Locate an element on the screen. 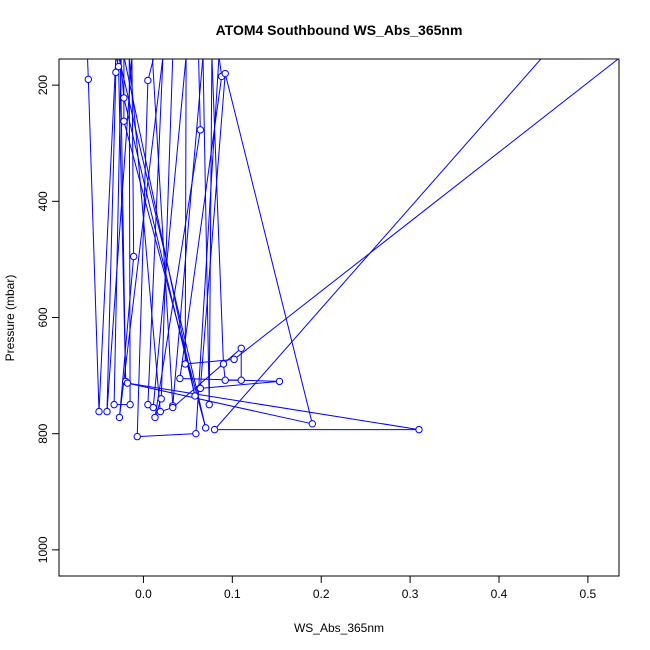  y-tick-label: 800 is located at coordinates (43, 433).